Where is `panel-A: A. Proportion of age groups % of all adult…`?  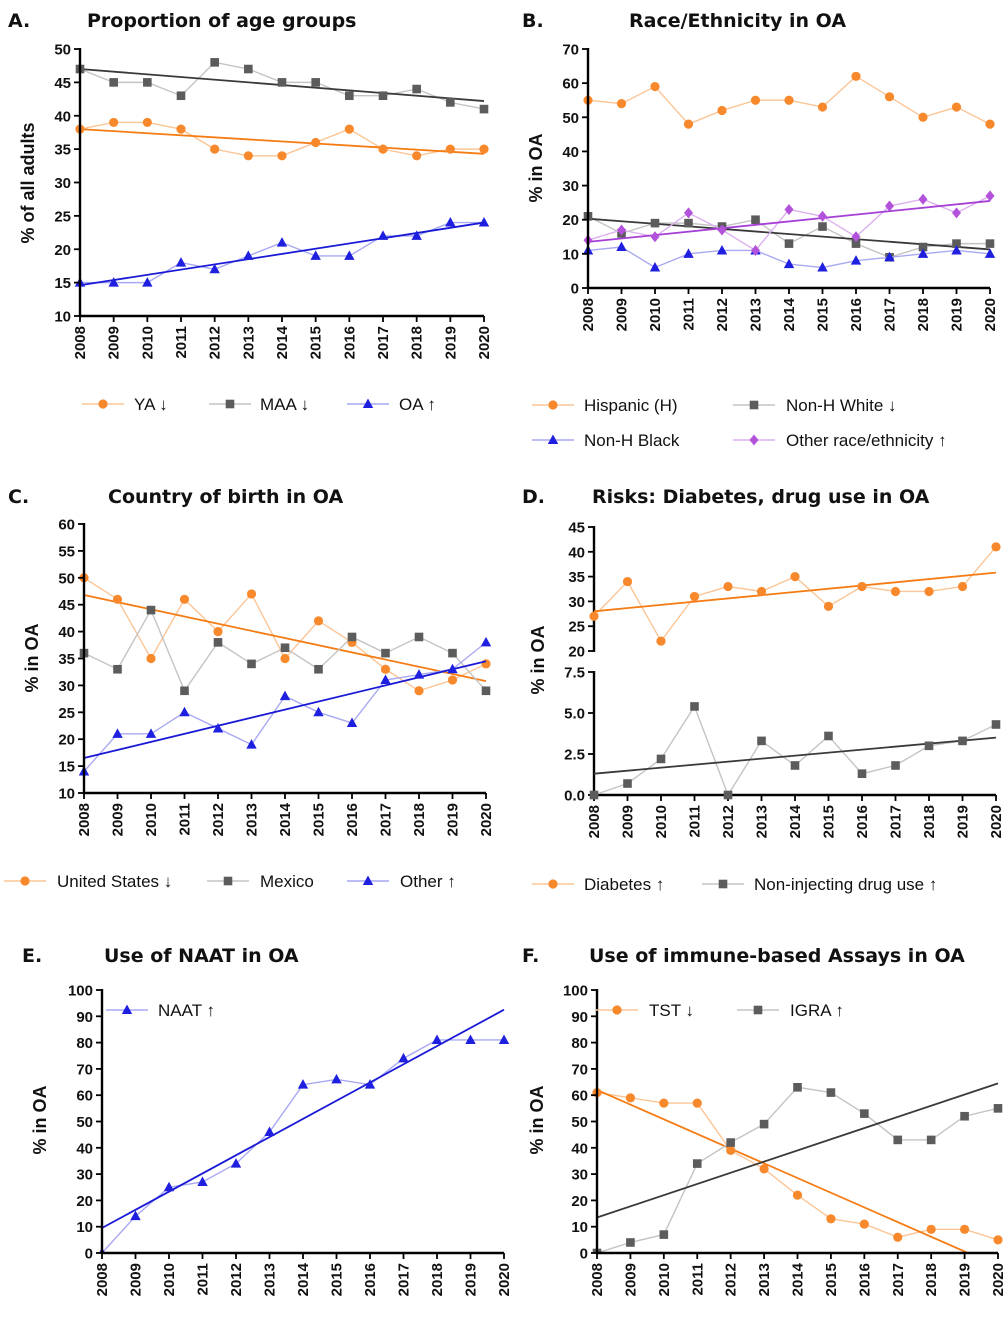 panel-A: A. Proportion of age groups % of all adult… is located at coordinates (250, 212).